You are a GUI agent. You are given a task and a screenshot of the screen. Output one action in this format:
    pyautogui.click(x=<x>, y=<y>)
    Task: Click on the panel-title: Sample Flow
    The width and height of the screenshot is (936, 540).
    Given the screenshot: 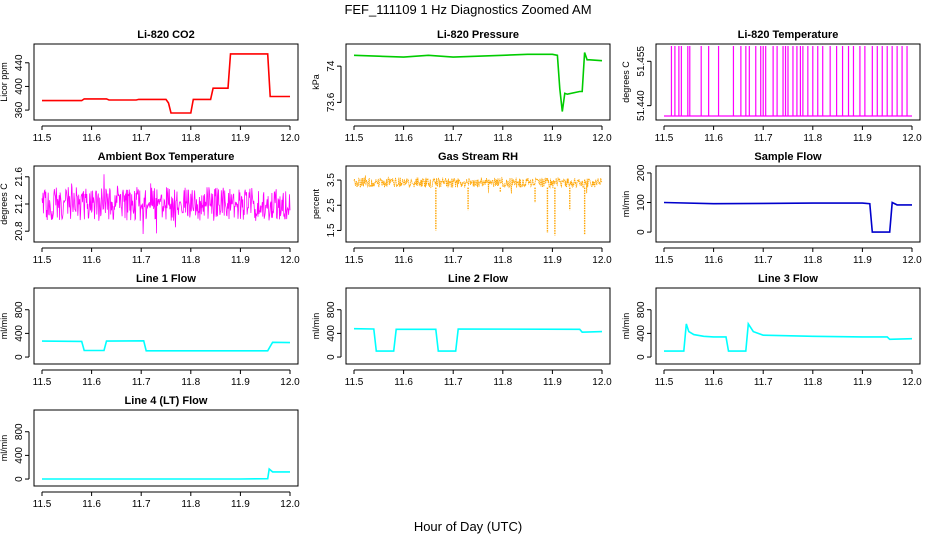 What is the action you would take?
    pyautogui.click(x=788, y=157)
    